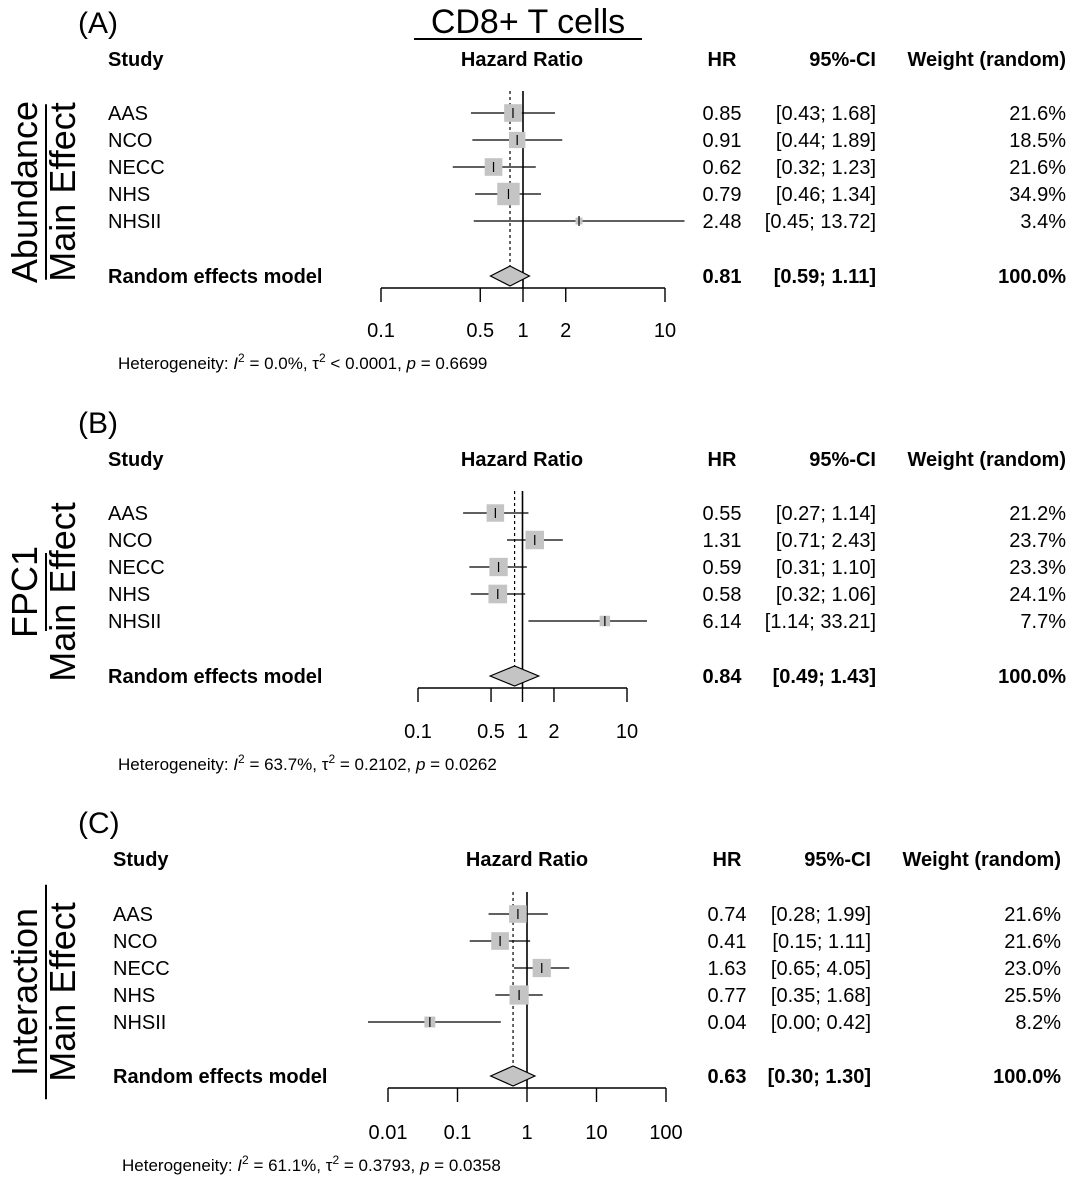 This screenshot has height=1182, width=1080. I want to click on hr-value: 0.04, so click(727, 1023).